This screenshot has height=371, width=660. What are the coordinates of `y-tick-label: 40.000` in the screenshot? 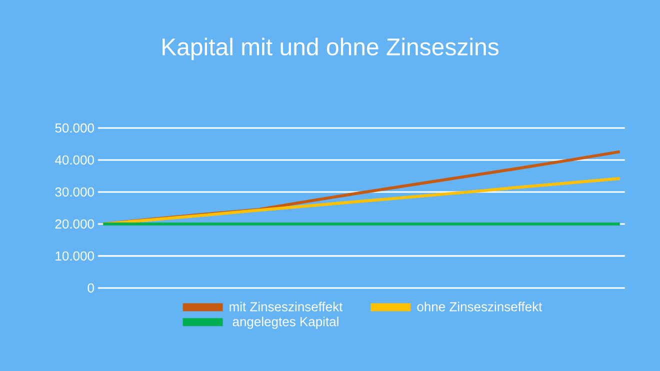 It's located at (74, 160).